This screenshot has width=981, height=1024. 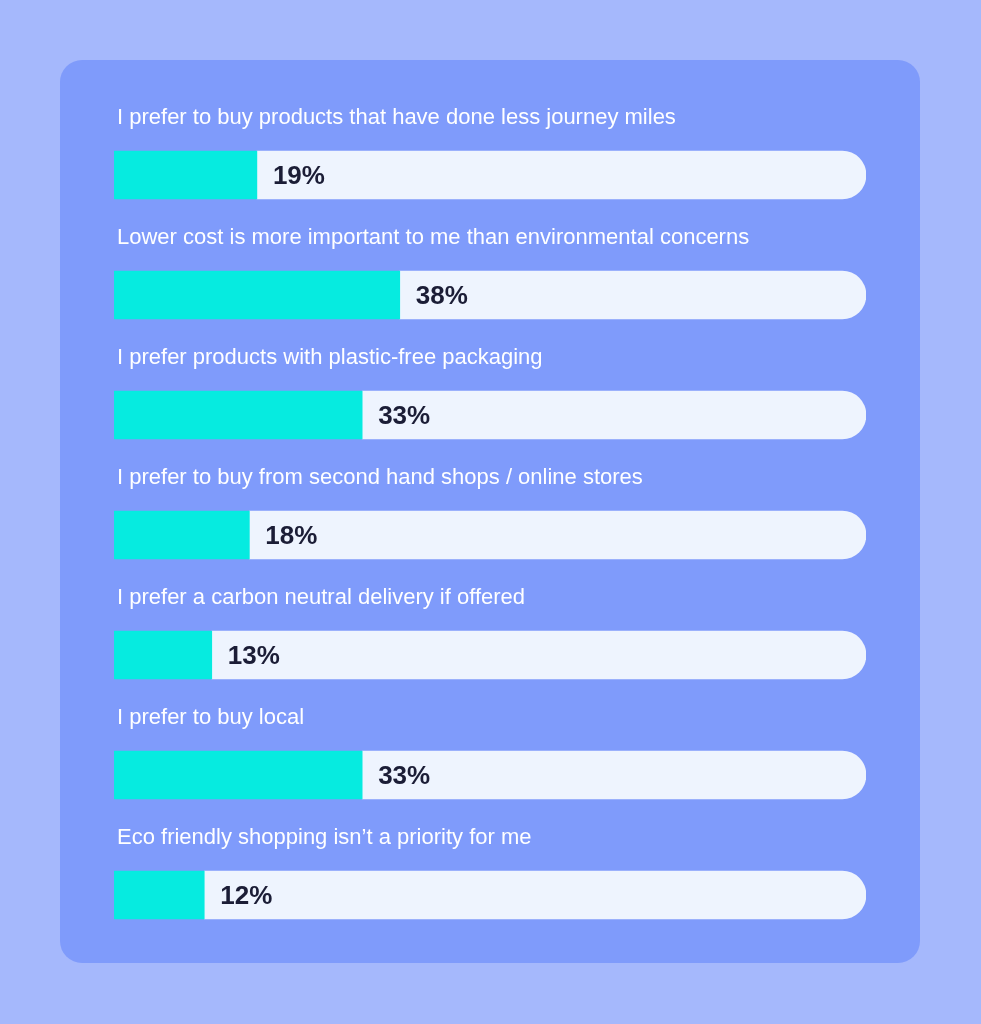 What do you see at coordinates (253, 655) in the screenshot?
I see `data-label: 13%` at bounding box center [253, 655].